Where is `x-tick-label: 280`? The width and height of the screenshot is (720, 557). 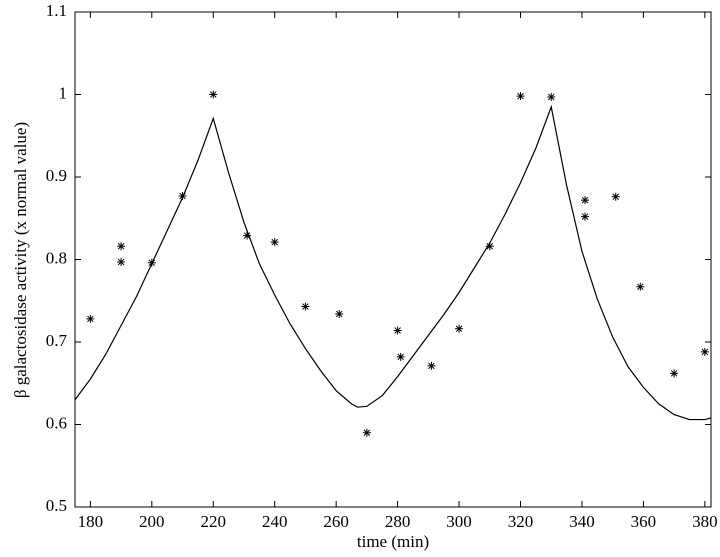 x-tick-label: 280 is located at coordinates (398, 521).